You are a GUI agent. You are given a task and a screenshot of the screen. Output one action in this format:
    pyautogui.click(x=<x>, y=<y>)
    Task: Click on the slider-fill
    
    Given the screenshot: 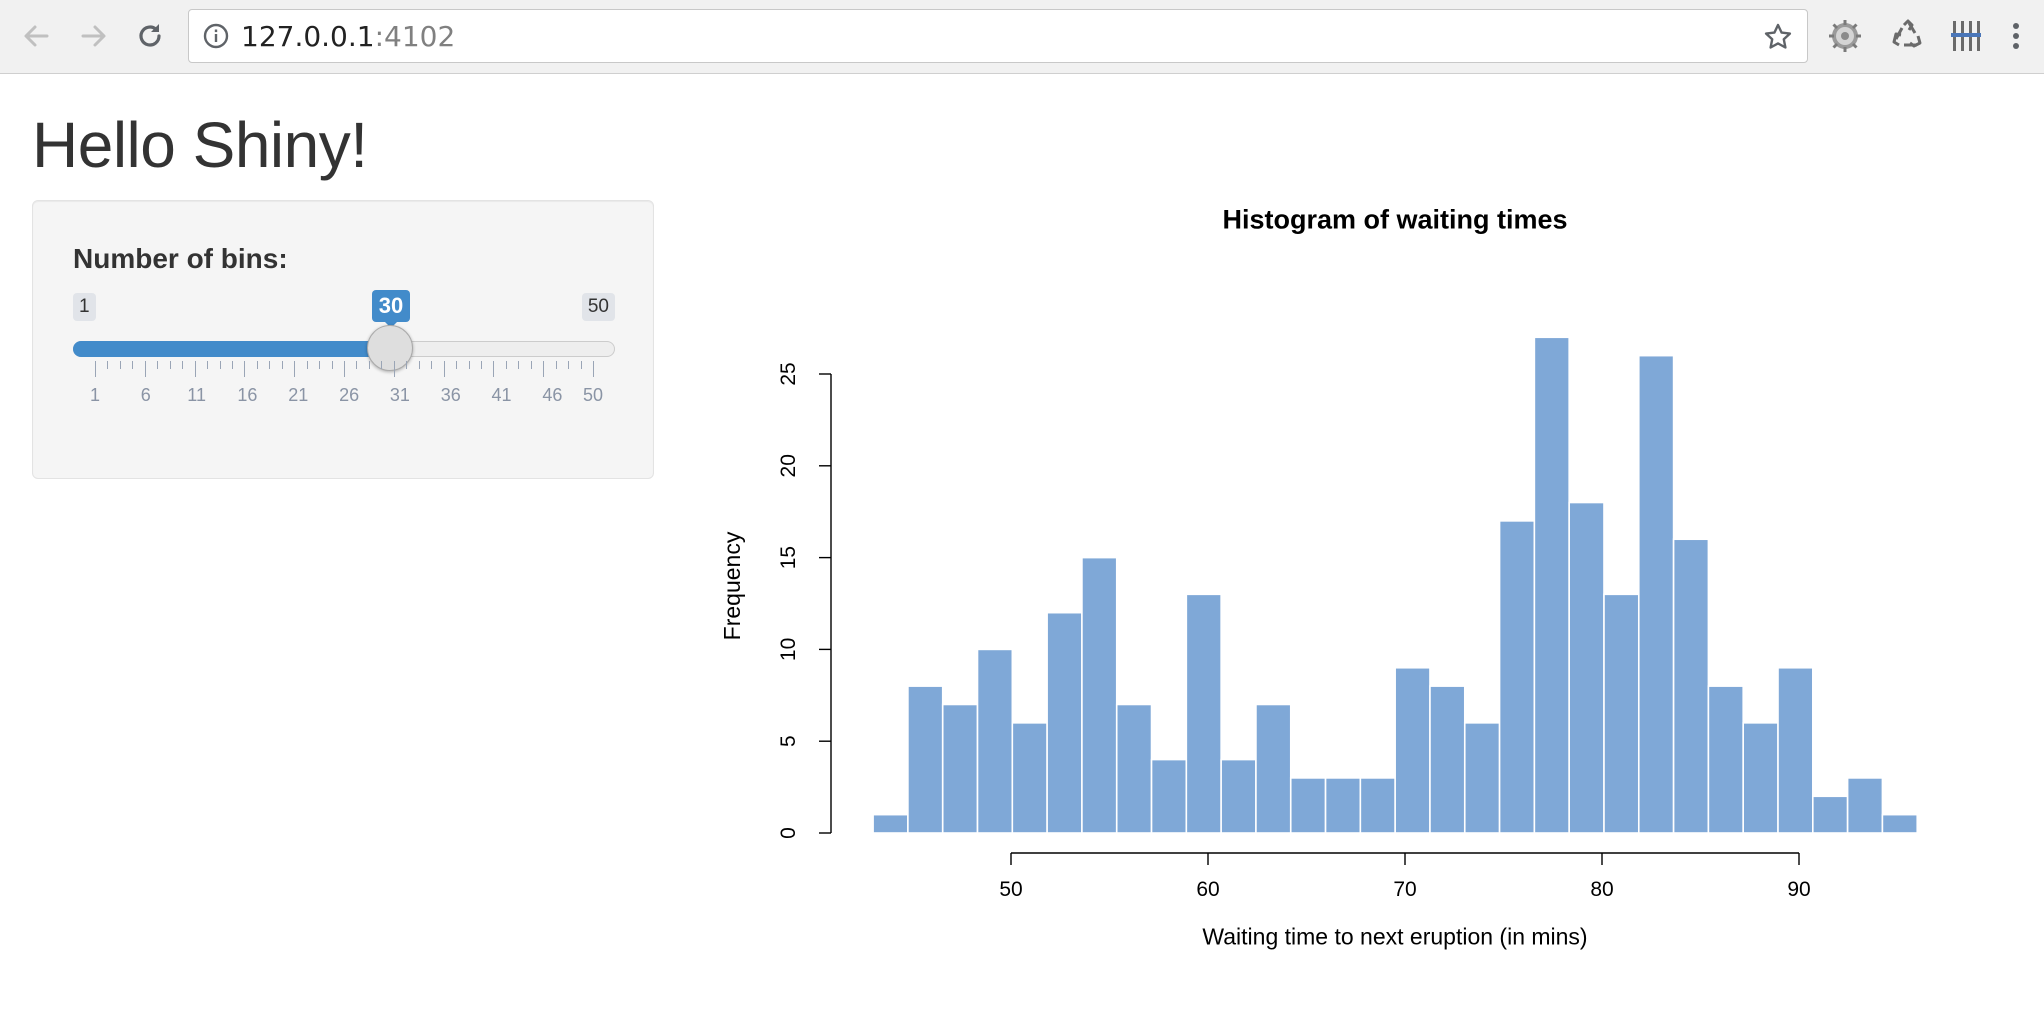 What is the action you would take?
    pyautogui.click(x=231, y=349)
    